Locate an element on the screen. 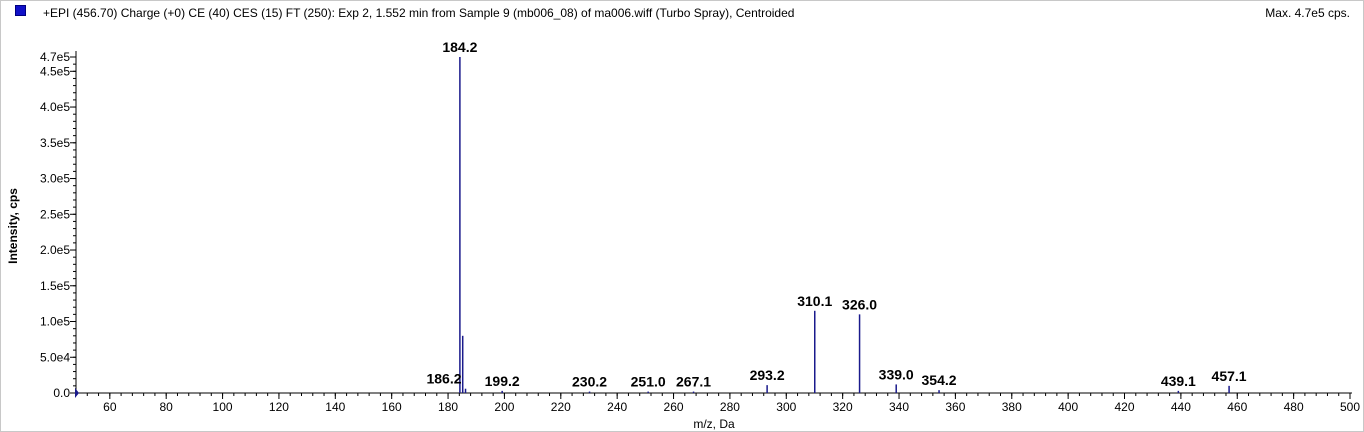 The width and height of the screenshot is (1364, 432). x-tick-label: 140 is located at coordinates (335, 407).